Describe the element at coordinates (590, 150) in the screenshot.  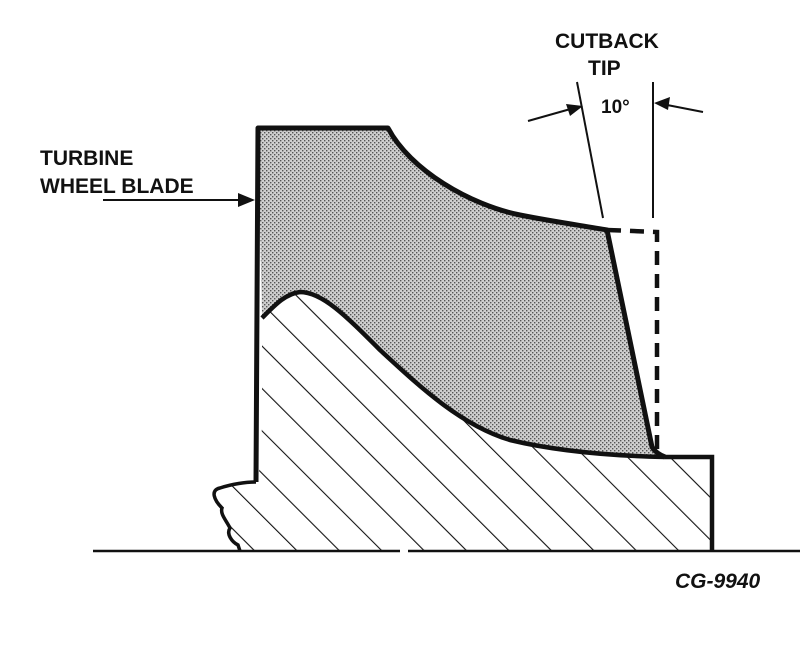
I see `cutback-reference-line` at that location.